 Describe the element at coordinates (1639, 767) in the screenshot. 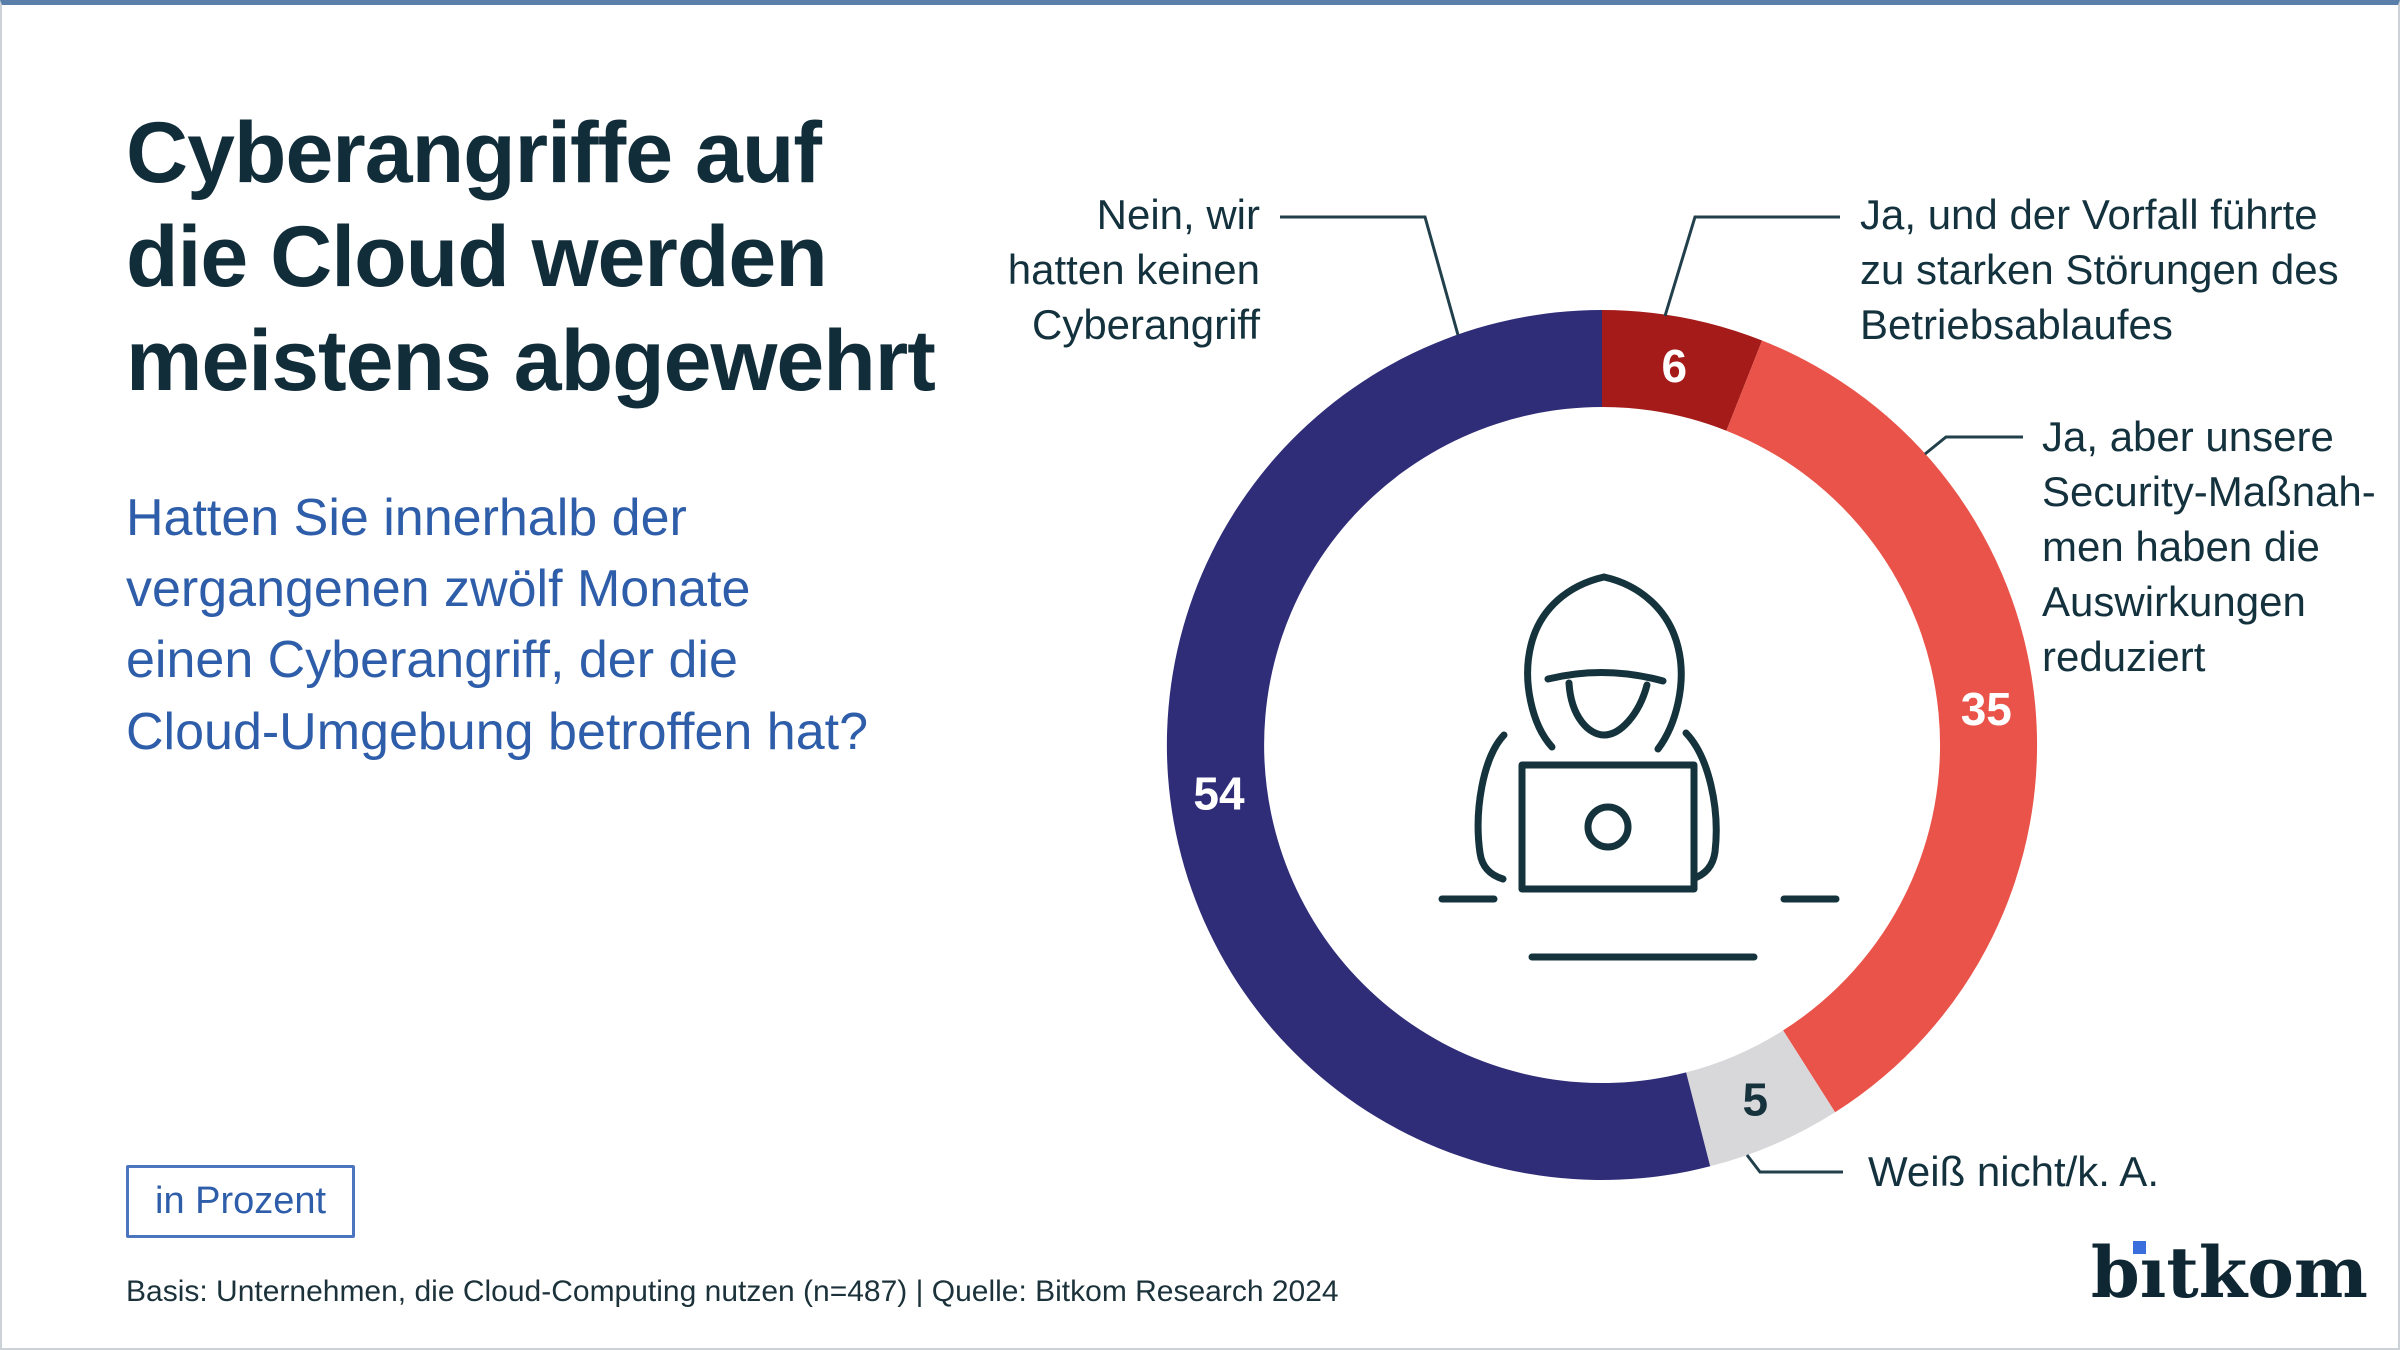

I see `hacker-icon` at that location.